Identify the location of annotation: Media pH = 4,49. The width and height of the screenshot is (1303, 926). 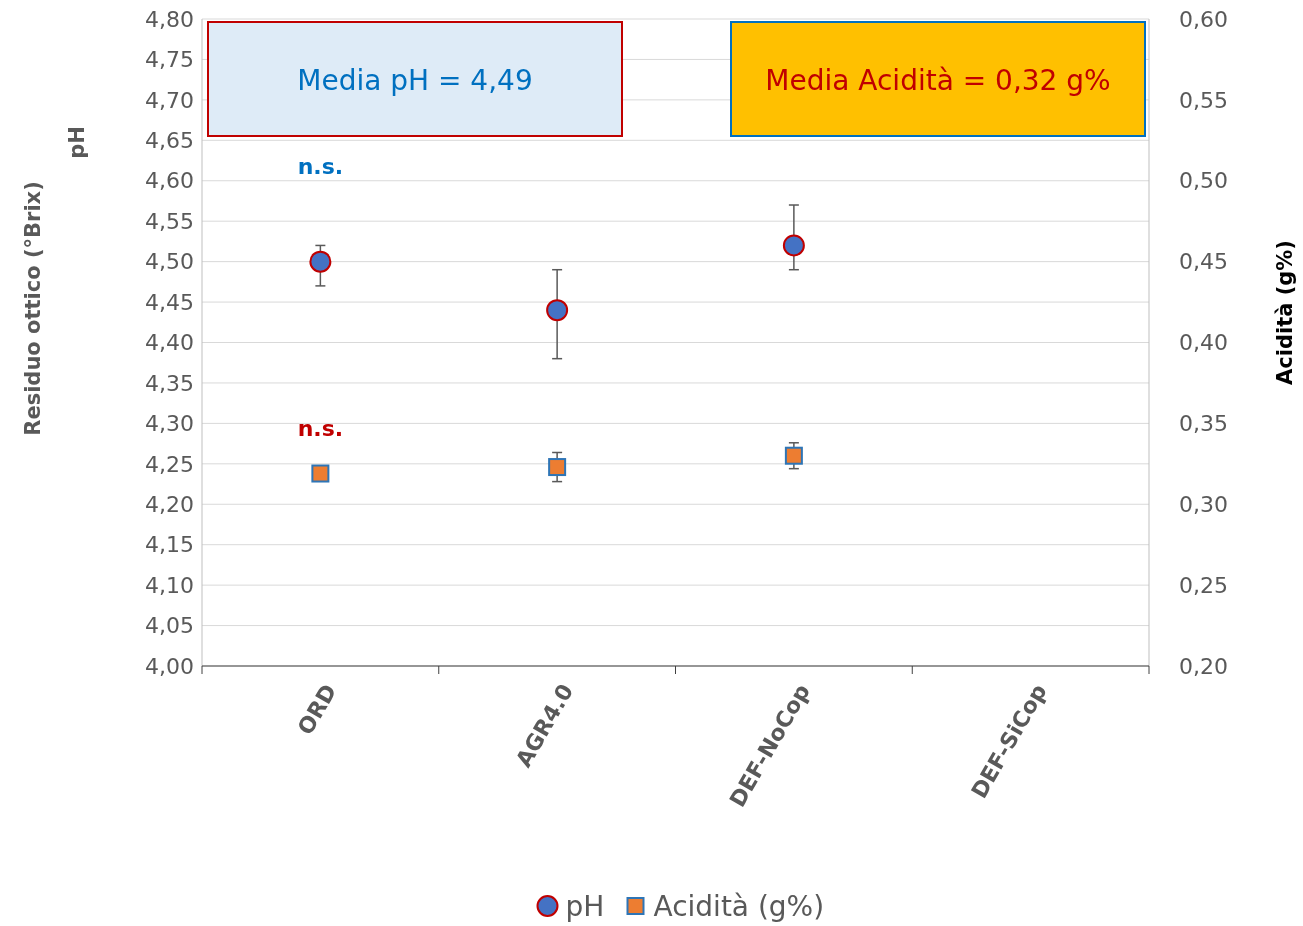
(415, 80).